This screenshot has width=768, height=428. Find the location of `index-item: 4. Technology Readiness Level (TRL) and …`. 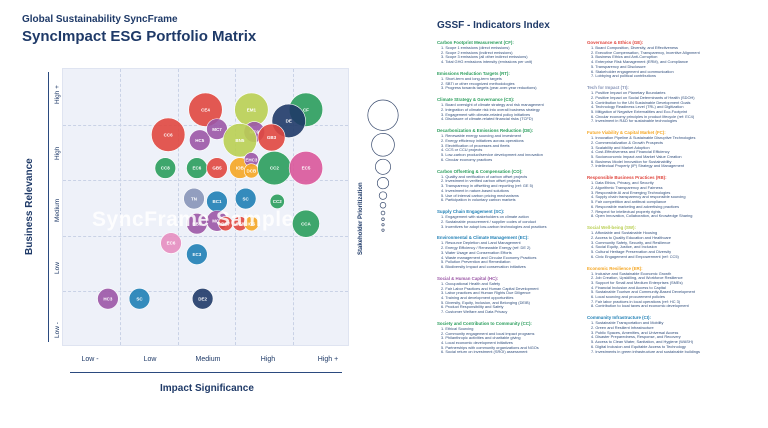

index-item: 4. Technology Readiness Level (TRL) and … is located at coordinates (637, 107).